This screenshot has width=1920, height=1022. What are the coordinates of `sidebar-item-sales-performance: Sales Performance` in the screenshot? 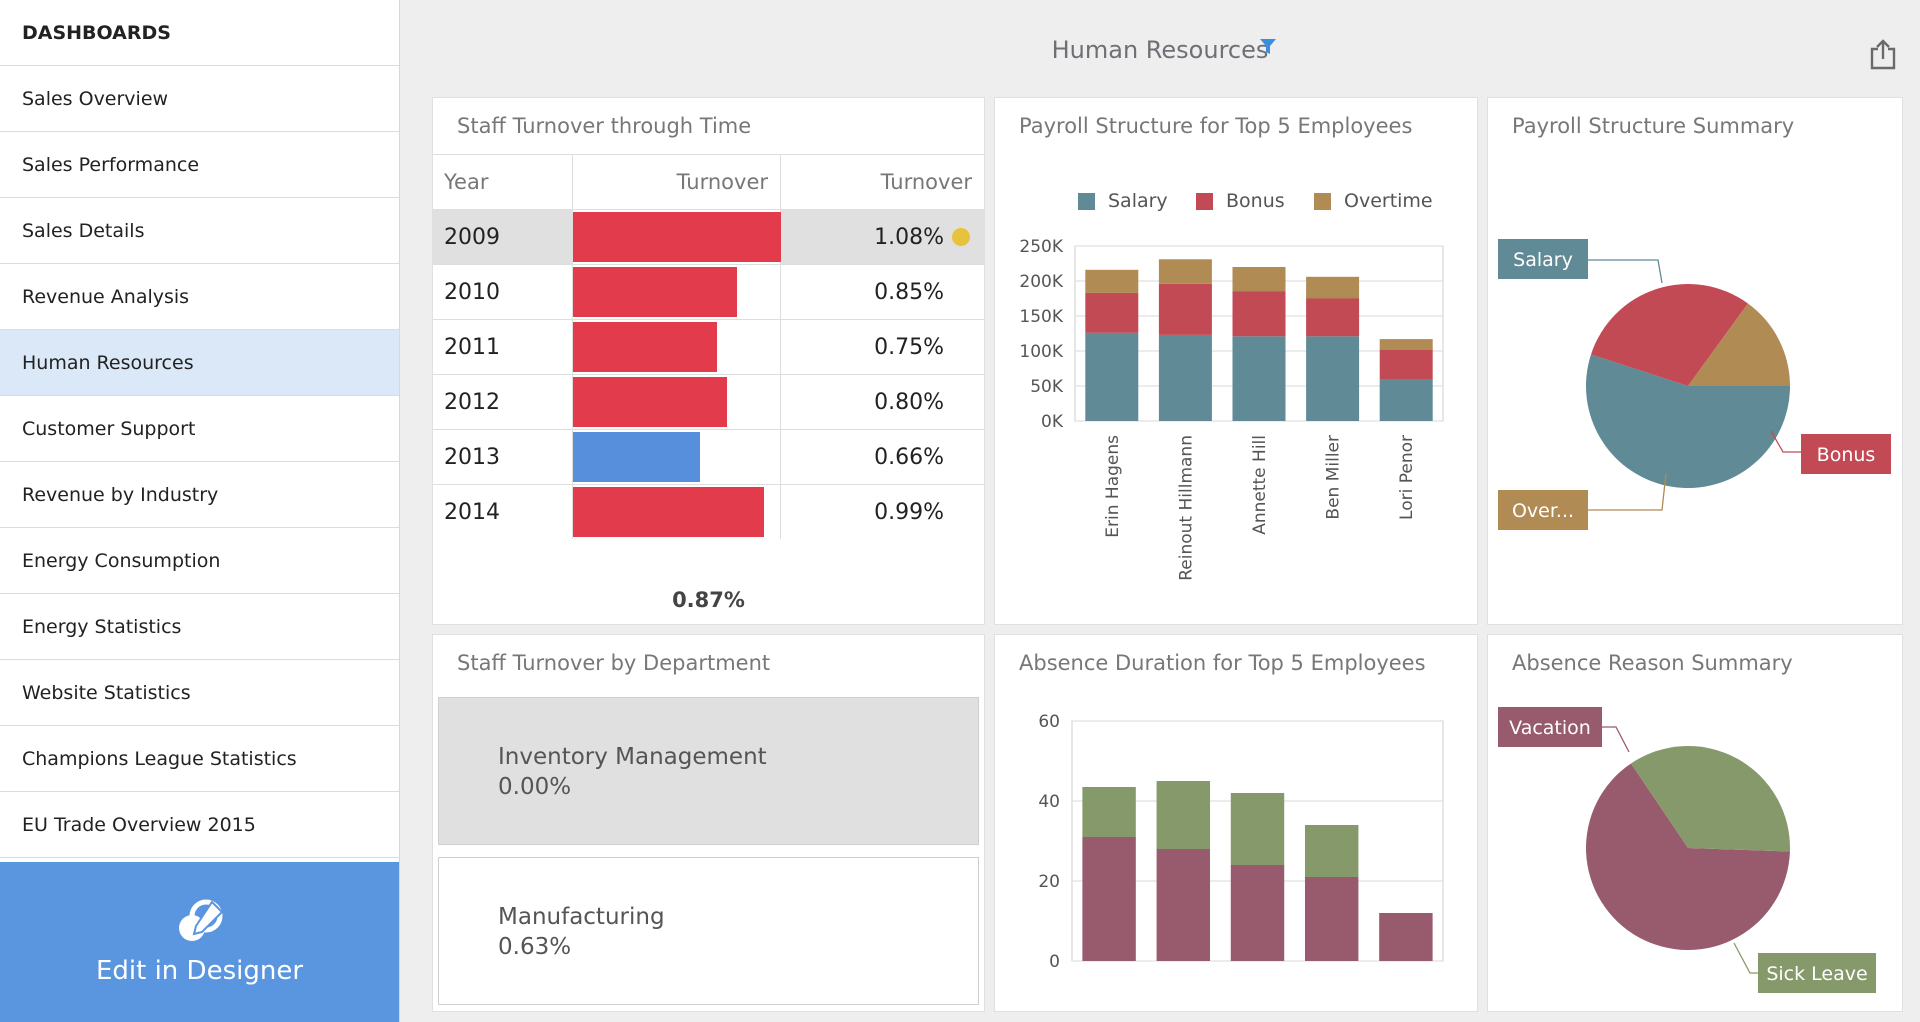 It's located at (199, 165).